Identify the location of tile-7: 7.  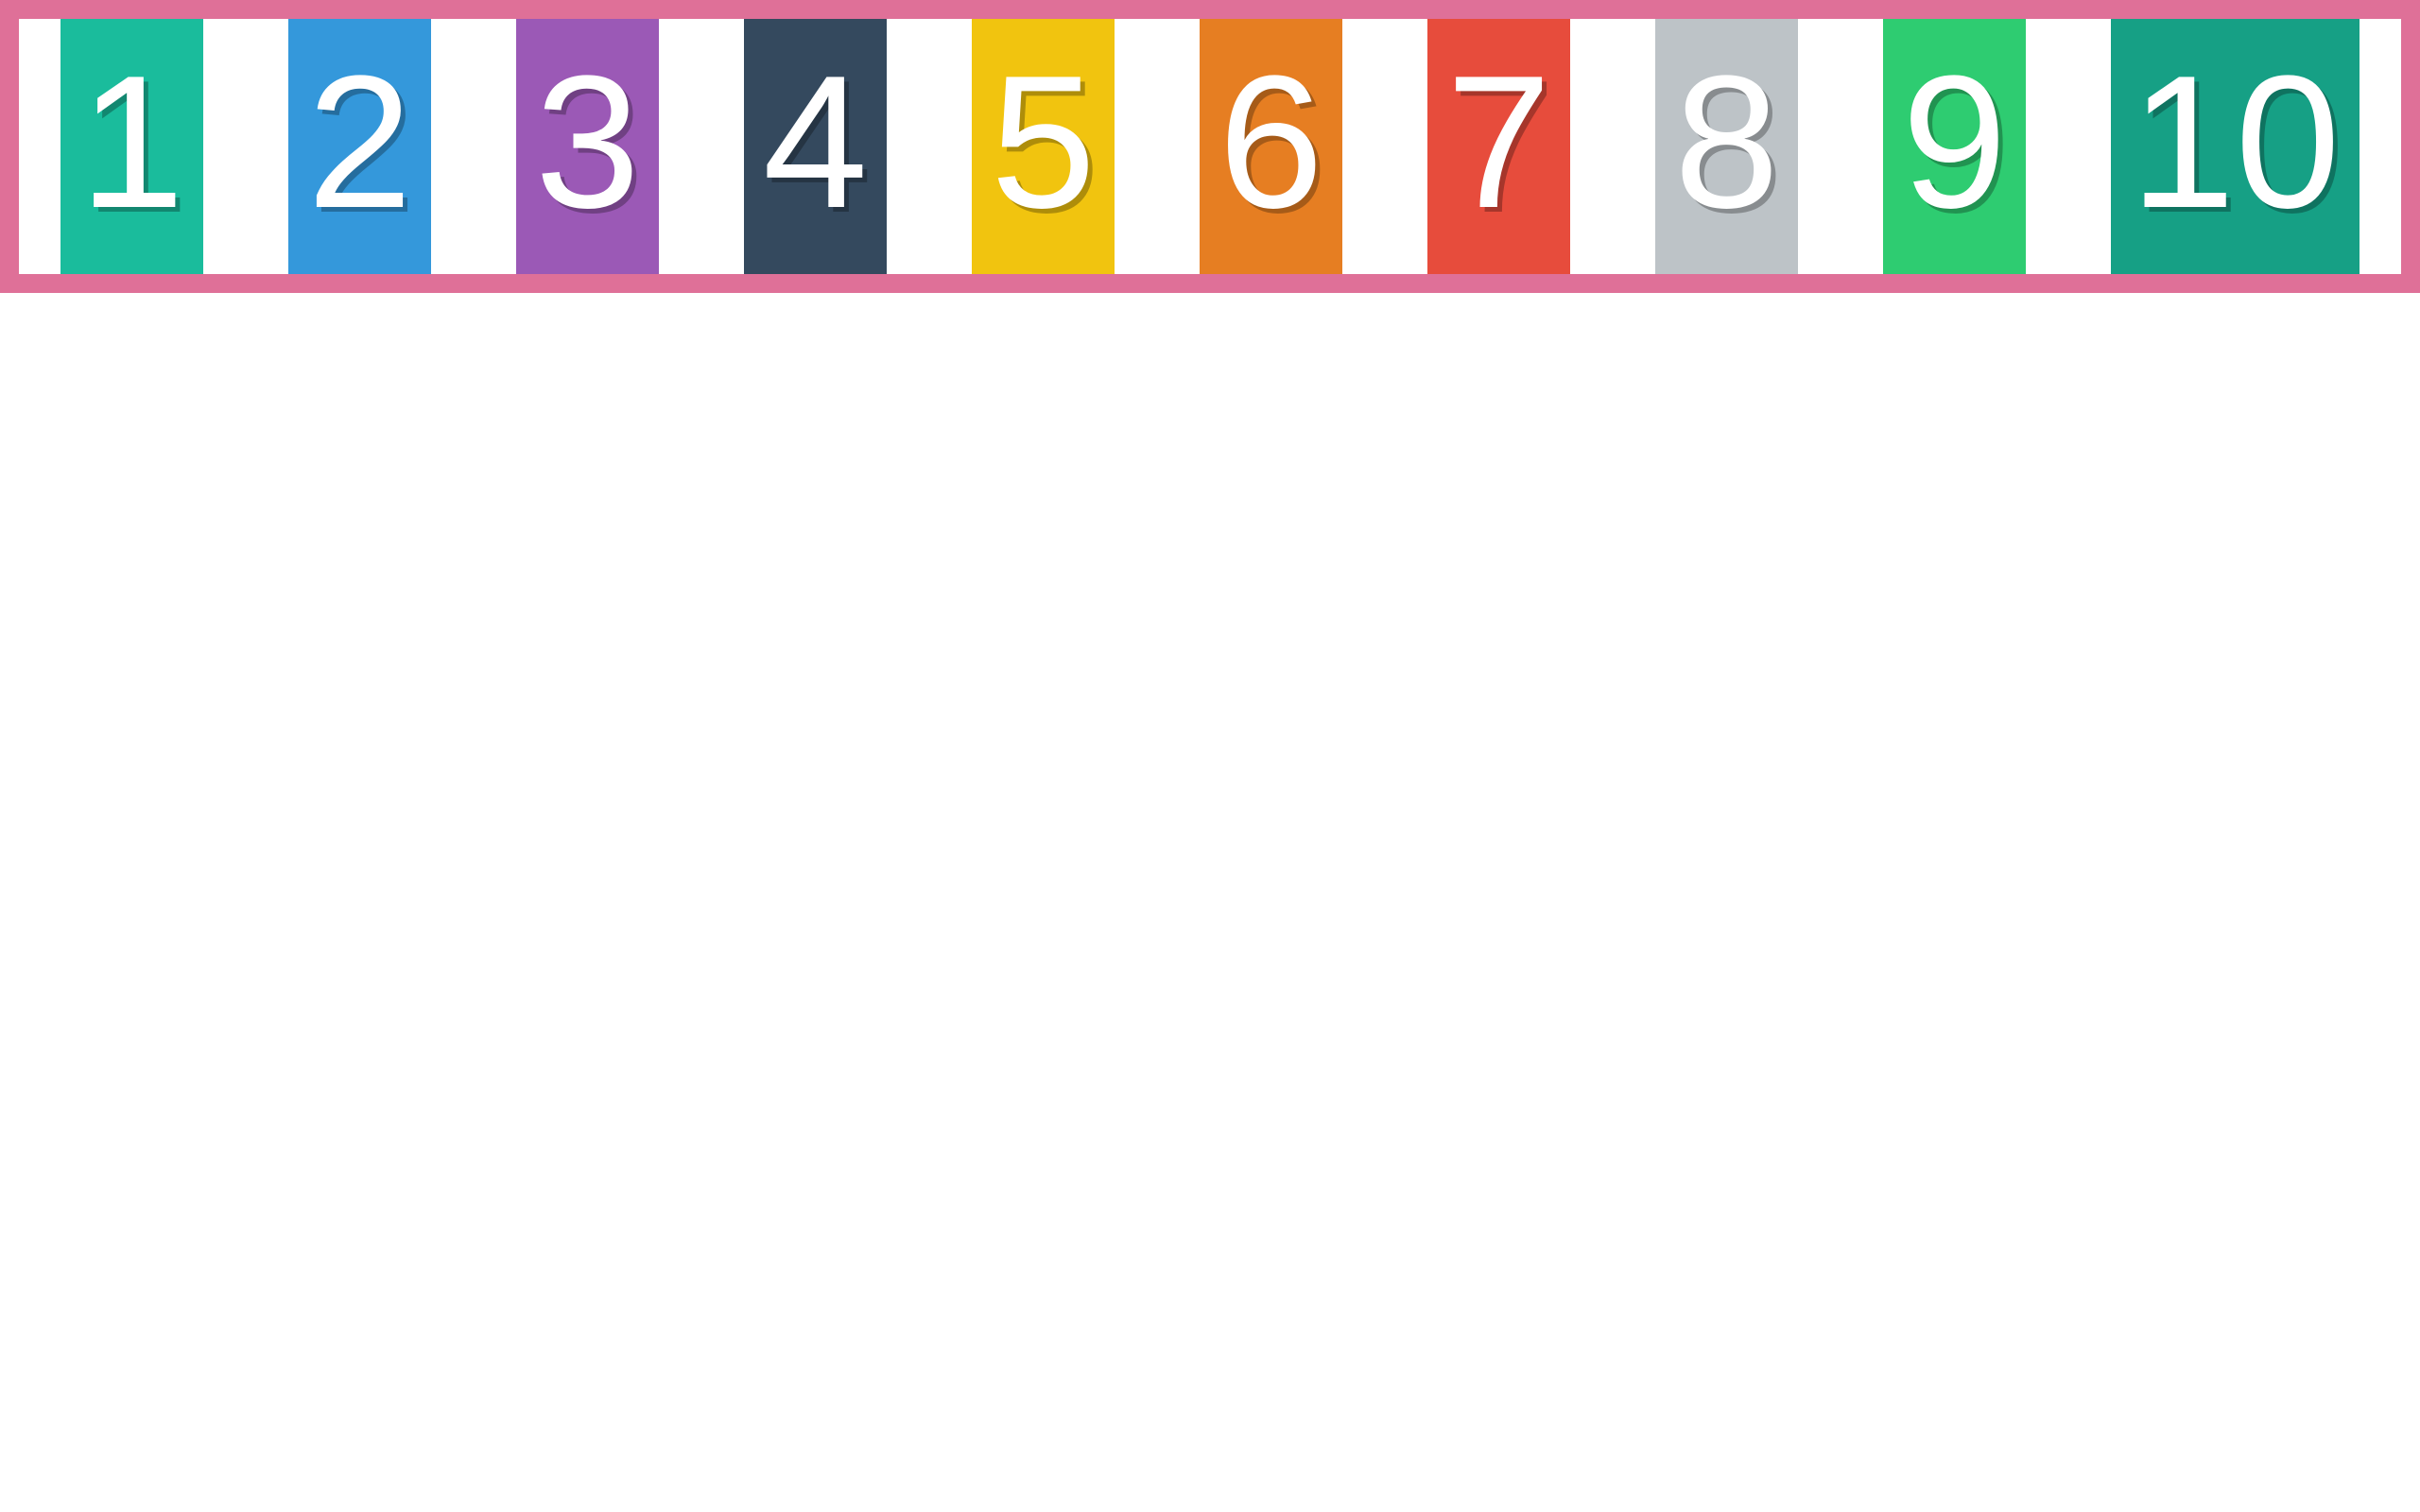
(1498, 146).